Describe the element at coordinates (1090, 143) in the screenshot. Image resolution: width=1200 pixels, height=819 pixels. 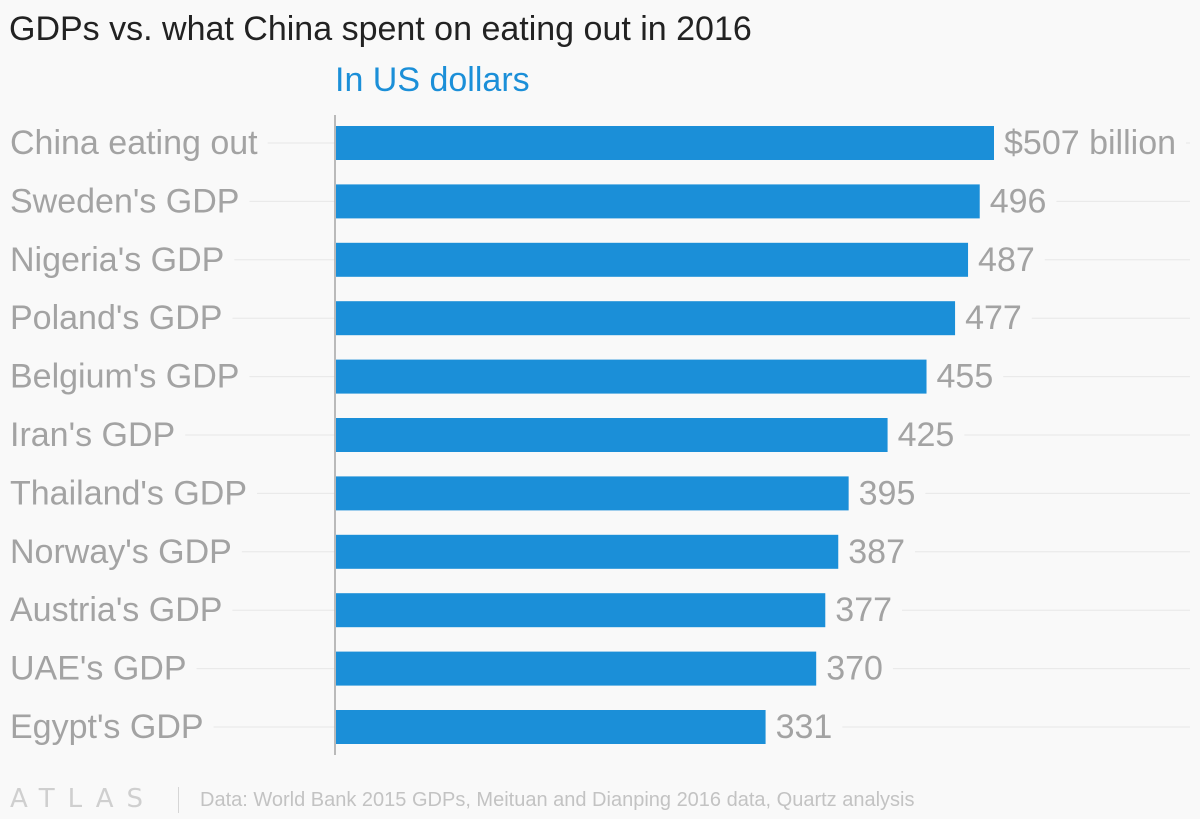
I see `value-label: $507 billion` at that location.